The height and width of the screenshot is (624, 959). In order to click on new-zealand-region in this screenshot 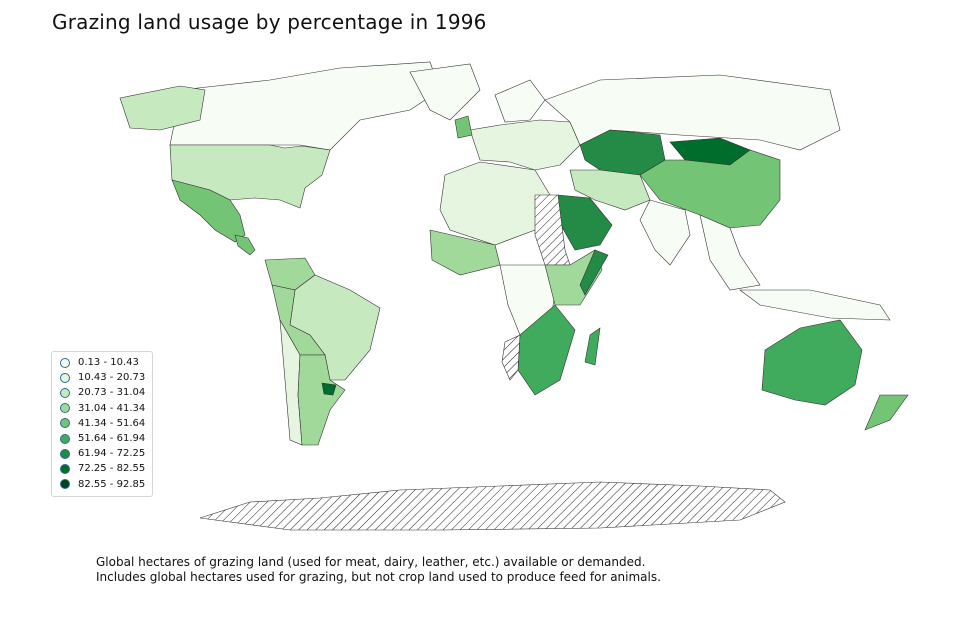, I will do `click(886, 412)`.